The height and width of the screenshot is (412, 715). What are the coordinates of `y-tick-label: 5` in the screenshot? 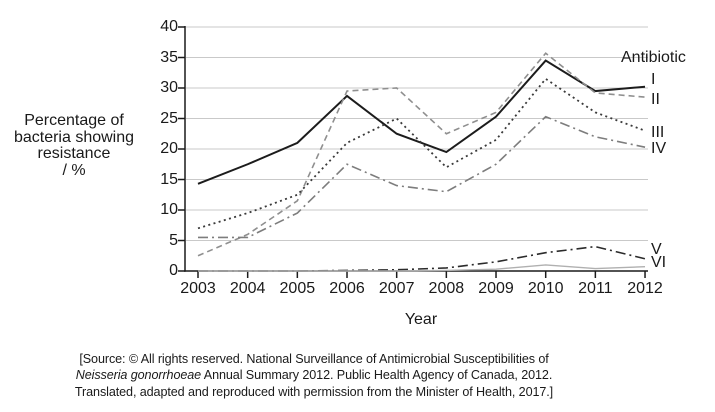 It's located at (173, 240).